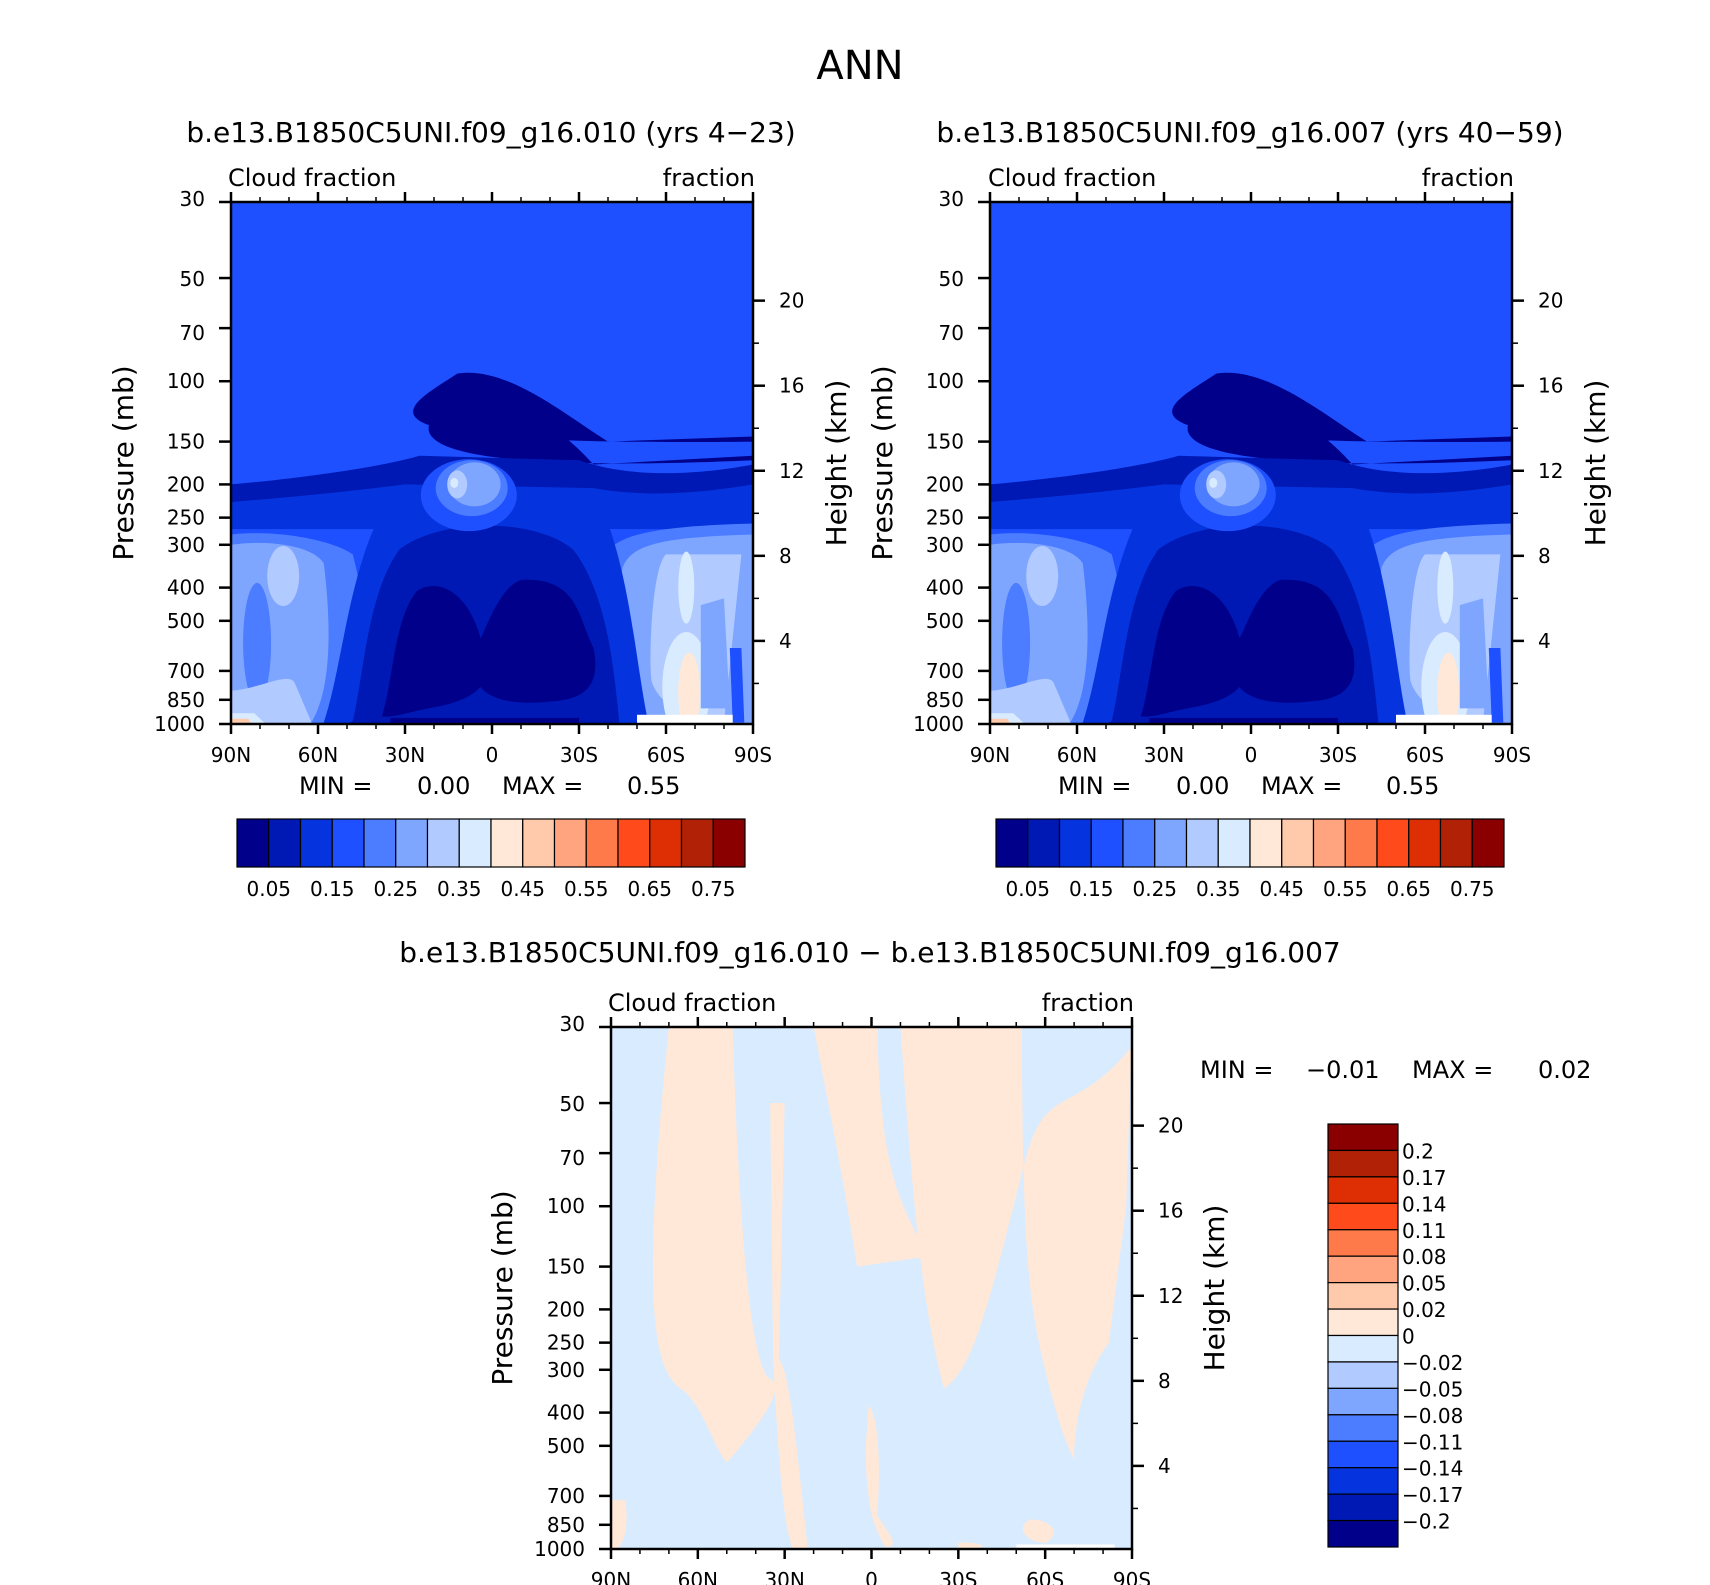 This screenshot has height=1585, width=1710. Describe the element at coordinates (395, 889) in the screenshot. I see `colorbar-tick-label: 0.25` at that location.